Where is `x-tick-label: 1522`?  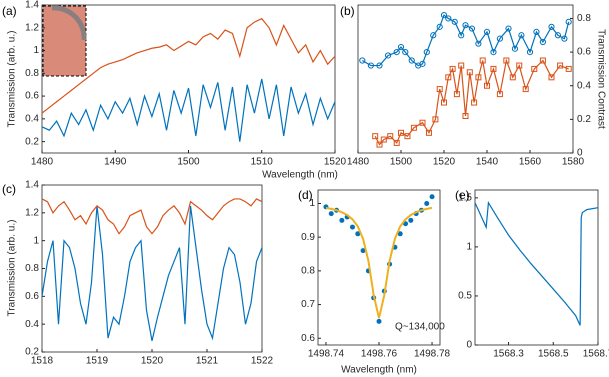
x-tick-label: 1522 is located at coordinates (262, 361).